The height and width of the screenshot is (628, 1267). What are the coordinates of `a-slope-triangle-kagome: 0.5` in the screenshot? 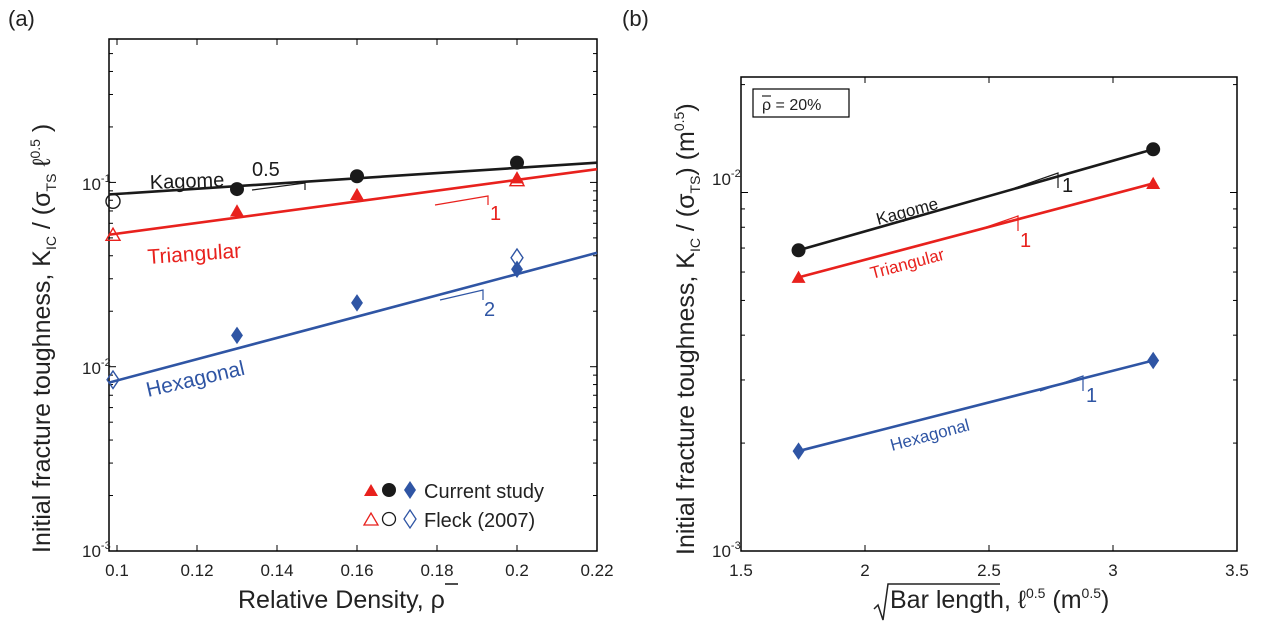 It's located at (278, 175).